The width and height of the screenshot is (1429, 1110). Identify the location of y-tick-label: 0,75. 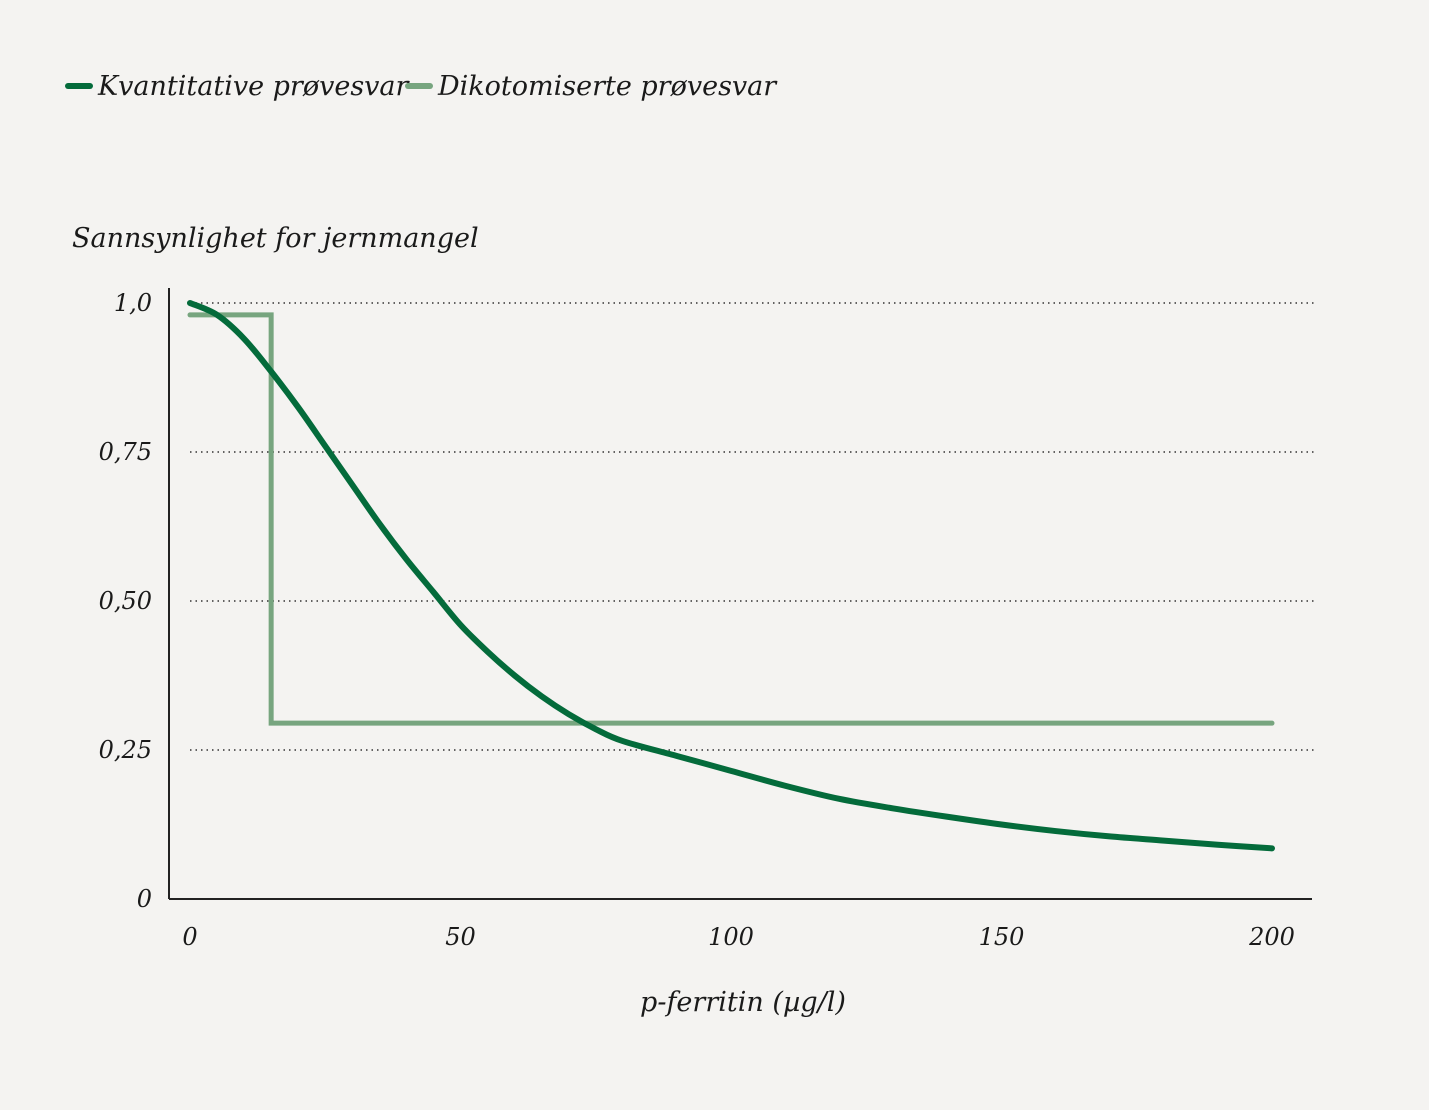
(125, 452).